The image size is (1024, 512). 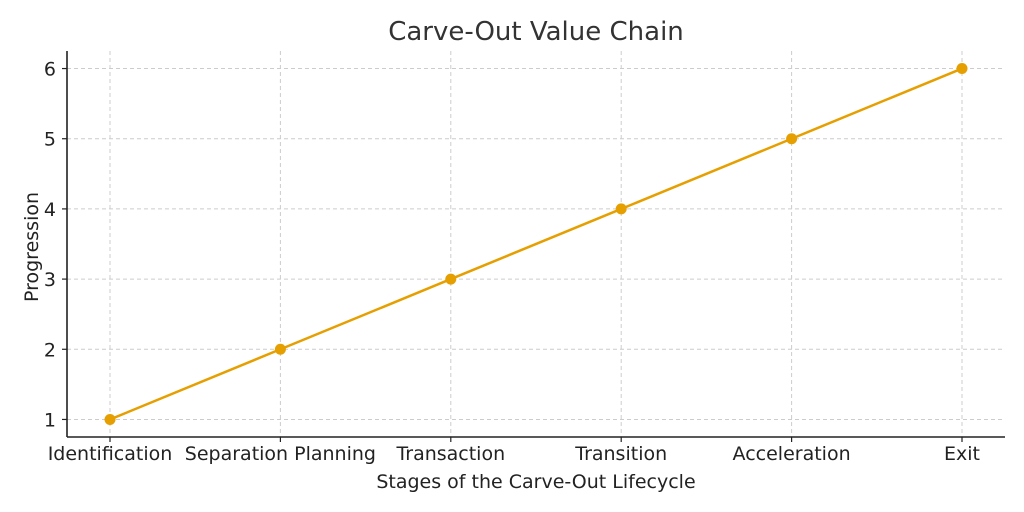 What do you see at coordinates (792, 454) in the screenshot?
I see `x-tick-label: Acceleration` at bounding box center [792, 454].